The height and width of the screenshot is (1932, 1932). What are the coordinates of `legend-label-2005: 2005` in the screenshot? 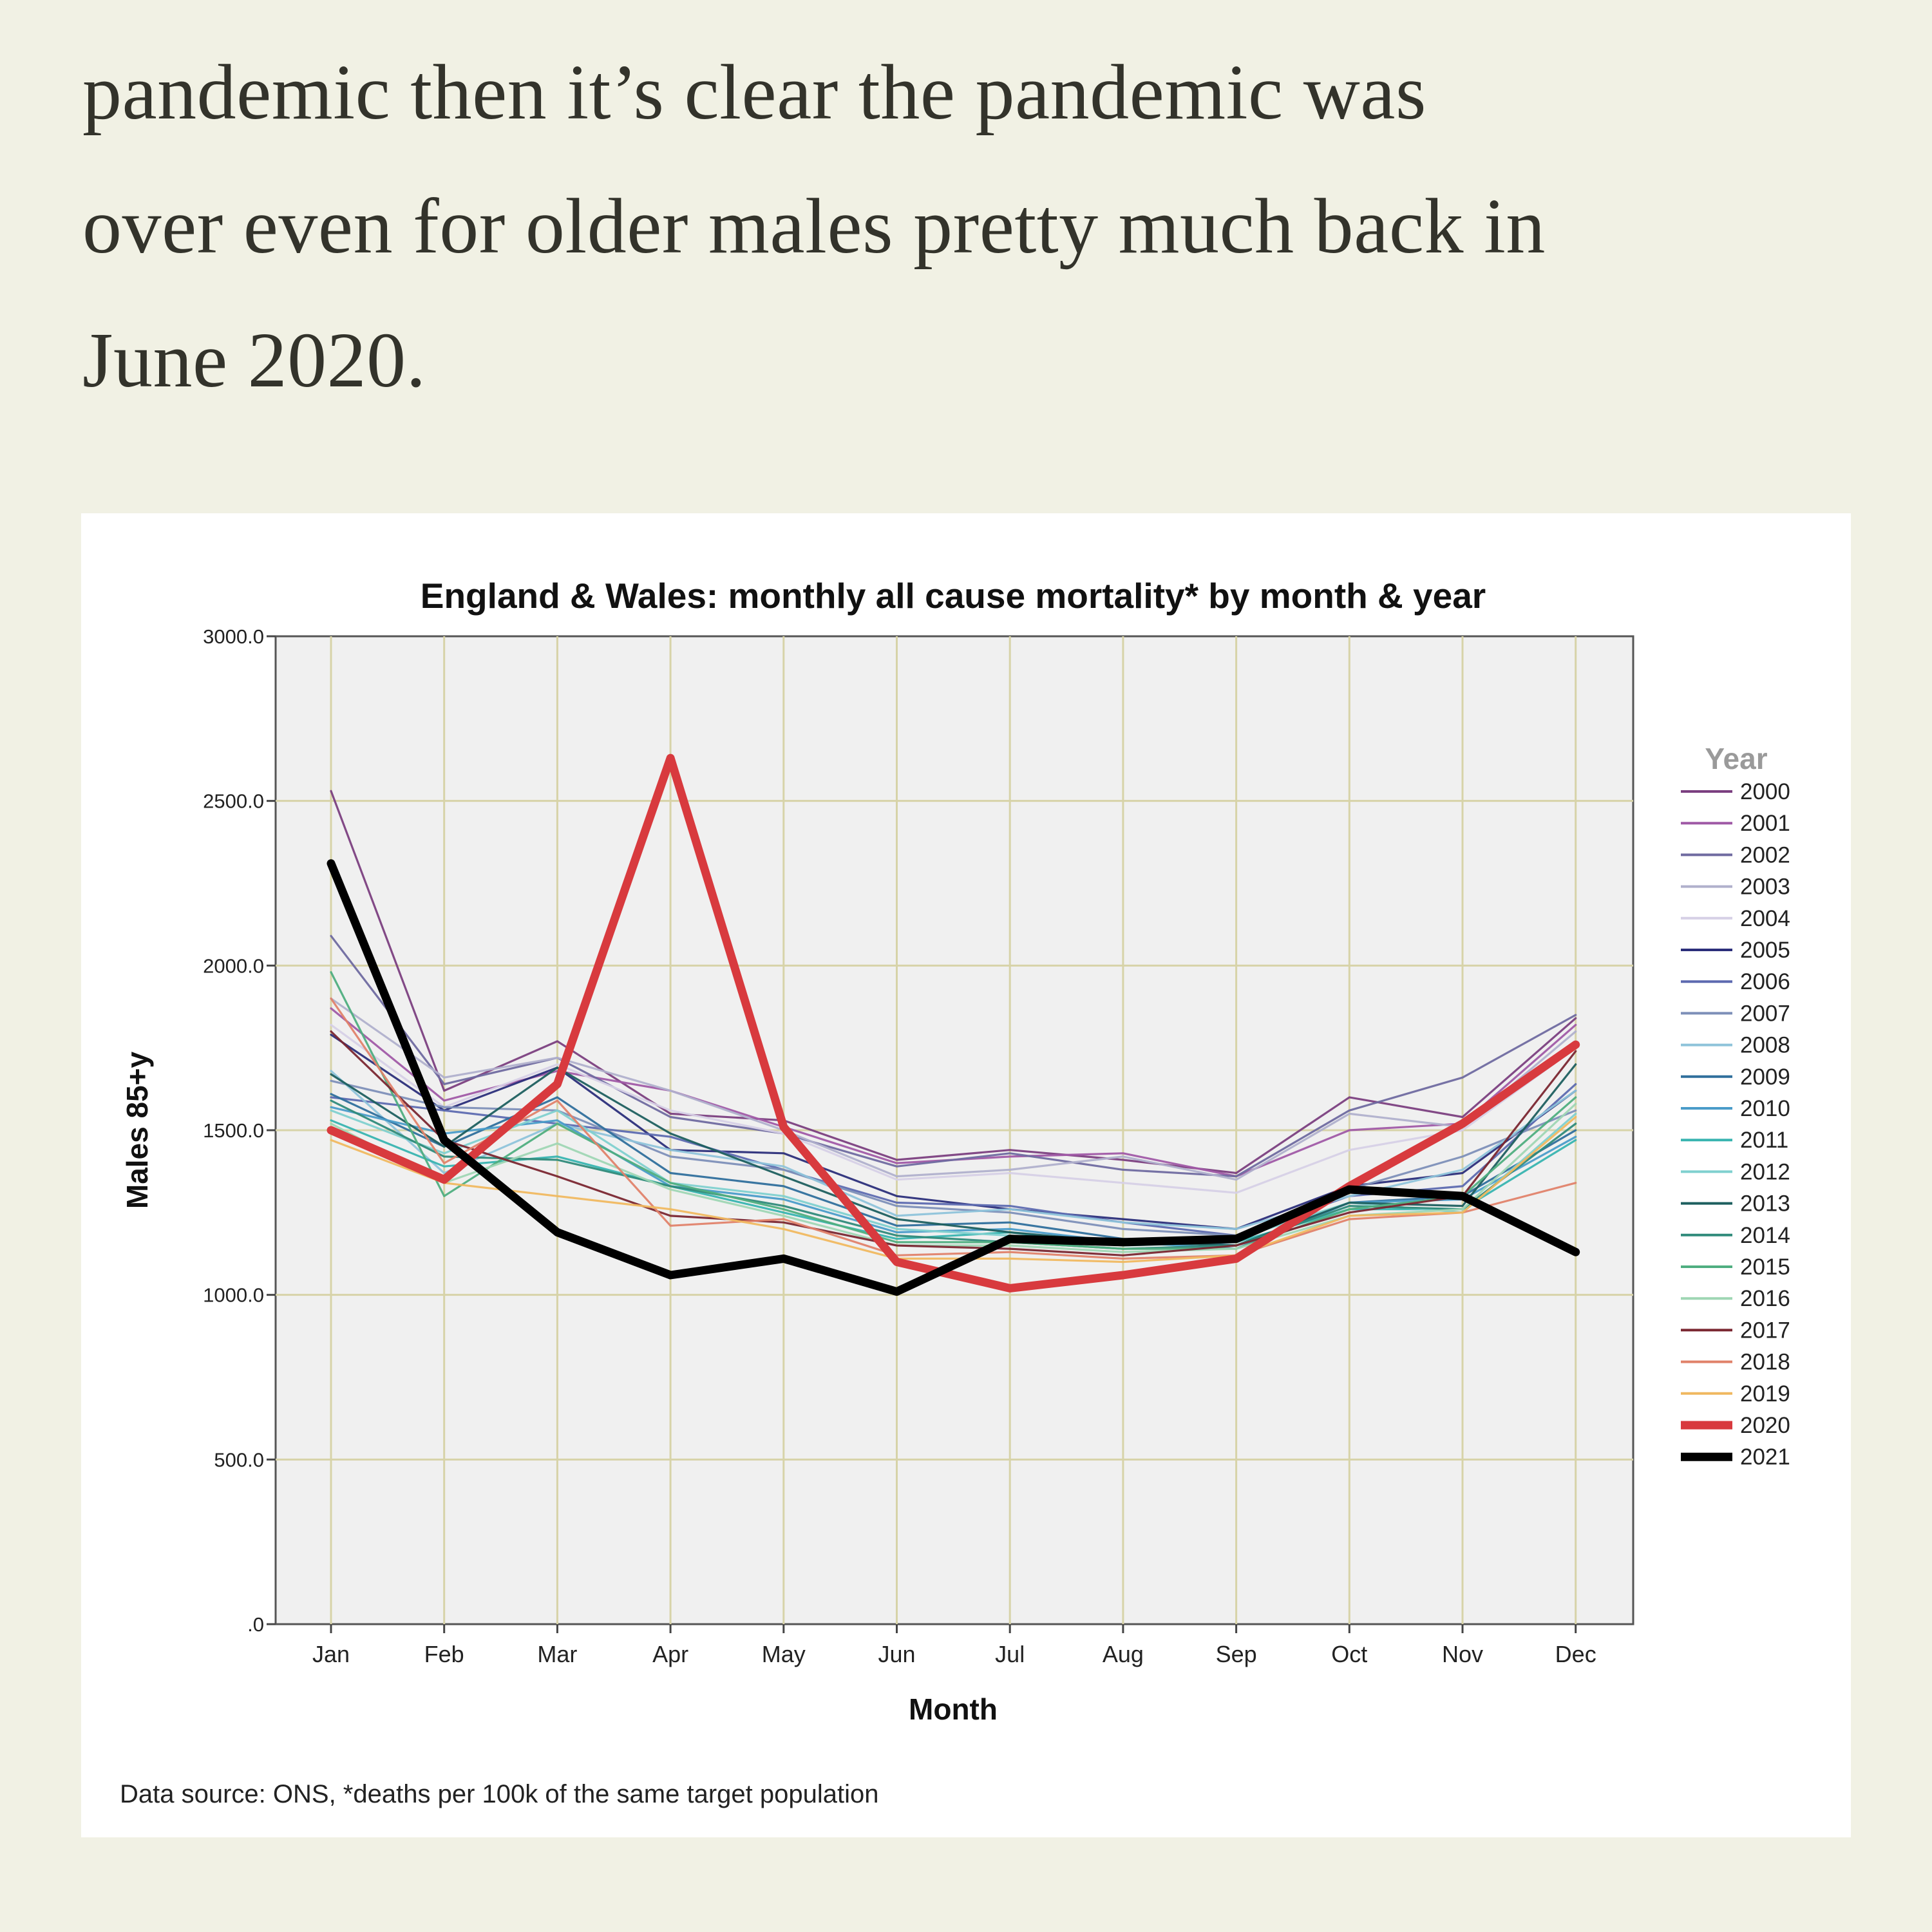 It's located at (1765, 950).